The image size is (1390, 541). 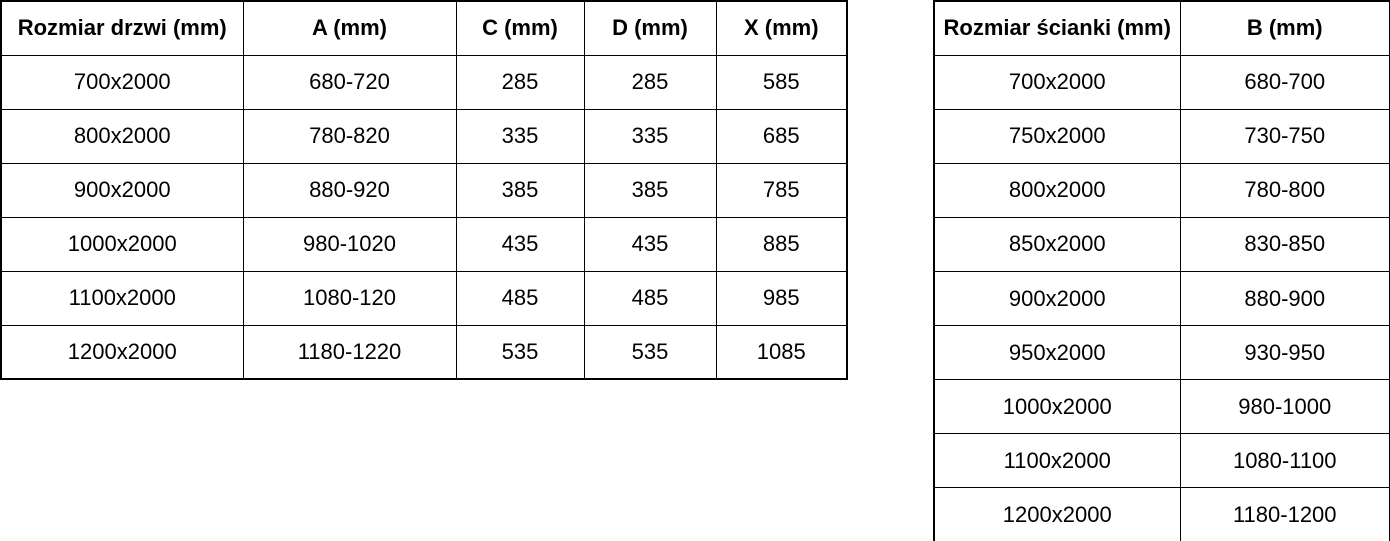 I want to click on table-row: 1100x2000 1080-120 485 485 985, so click(x=424, y=298).